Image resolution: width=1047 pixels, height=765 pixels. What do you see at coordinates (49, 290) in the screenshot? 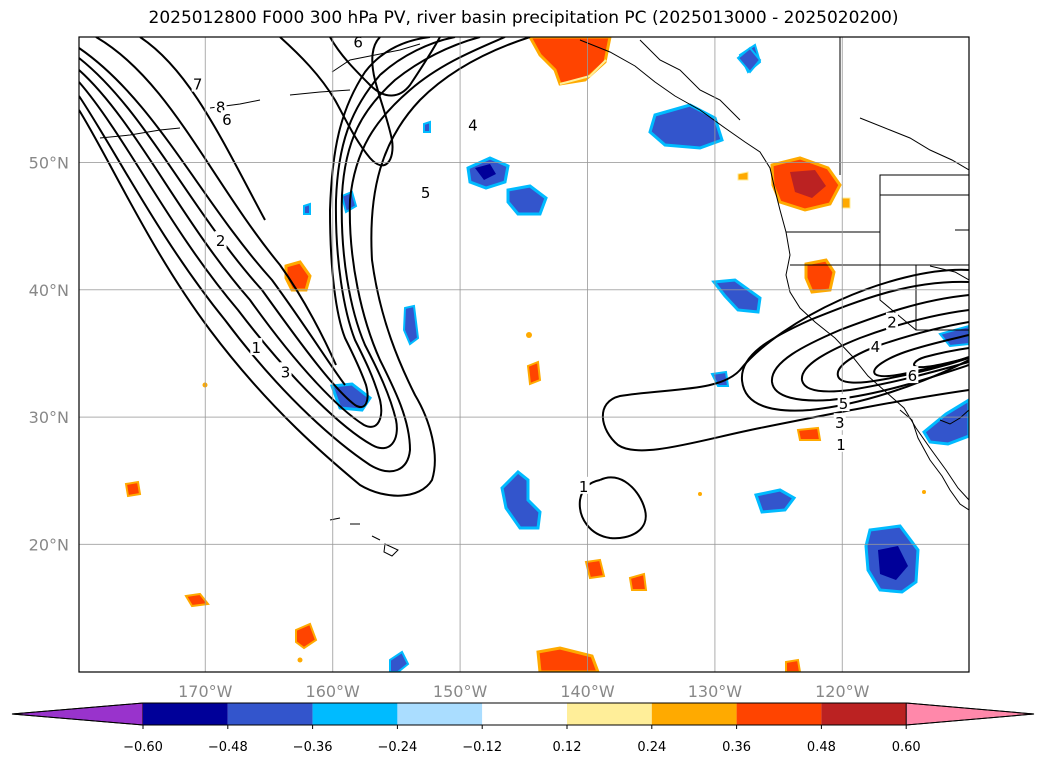
I see `lat-tick-label: 40°N` at bounding box center [49, 290].